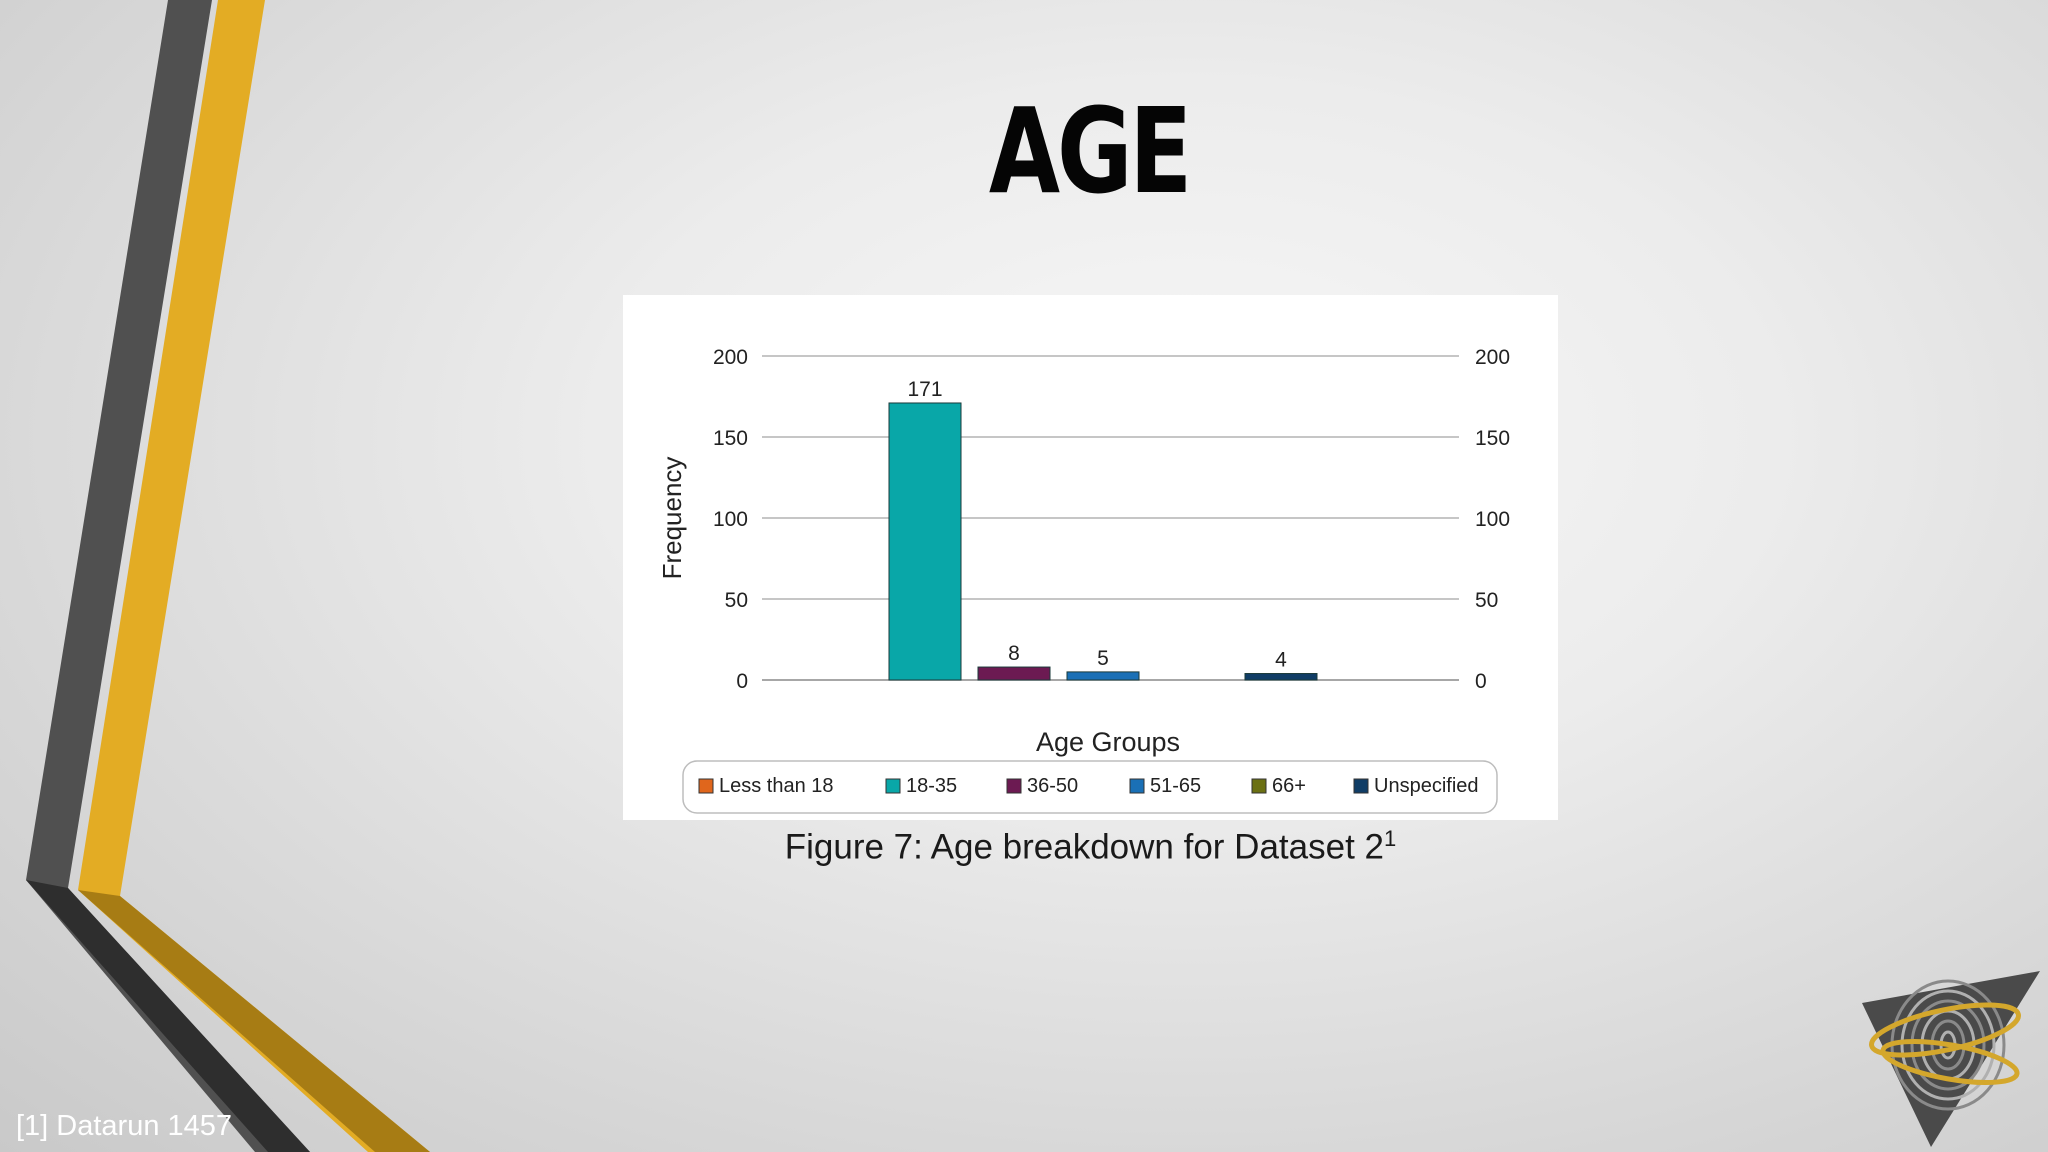 This screenshot has width=2048, height=1152. Describe the element at coordinates (1281, 660) in the screenshot. I see `data-label: 4` at that location.